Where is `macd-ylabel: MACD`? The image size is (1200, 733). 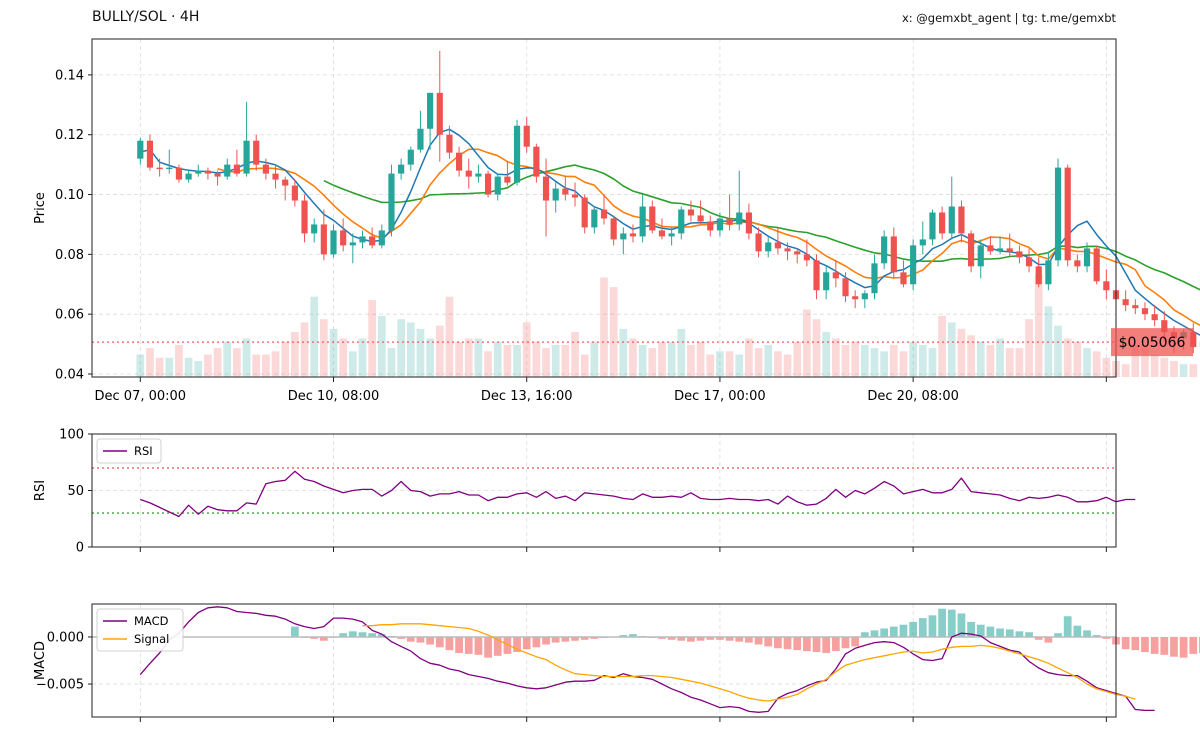
macd-ylabel: MACD is located at coordinates (40, 660).